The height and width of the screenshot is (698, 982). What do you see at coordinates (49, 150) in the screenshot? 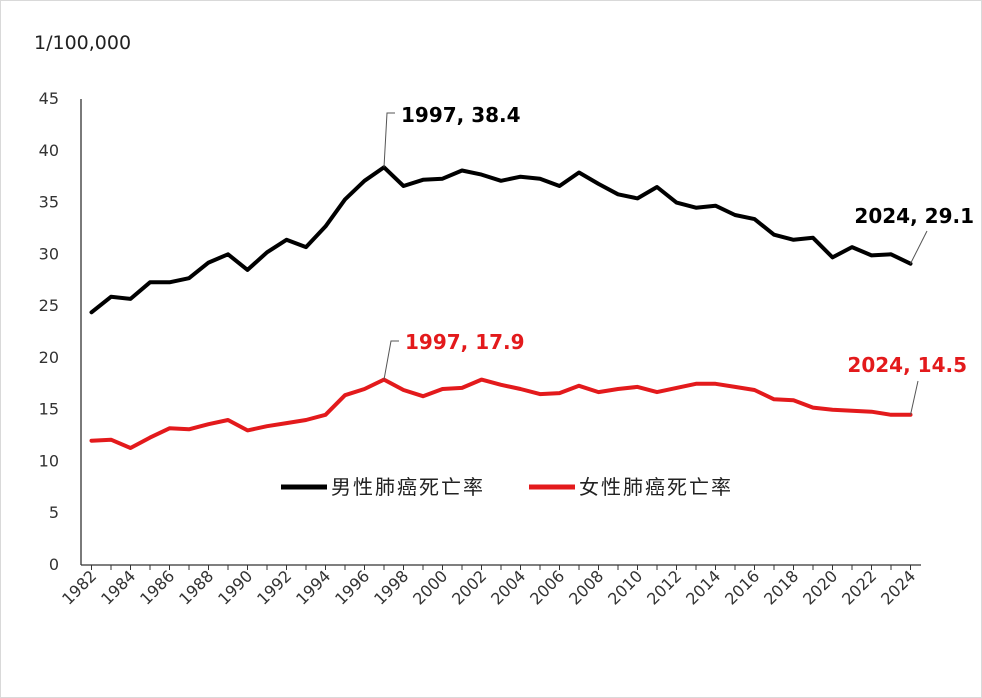
I see `y-tick-label: 40` at bounding box center [49, 150].